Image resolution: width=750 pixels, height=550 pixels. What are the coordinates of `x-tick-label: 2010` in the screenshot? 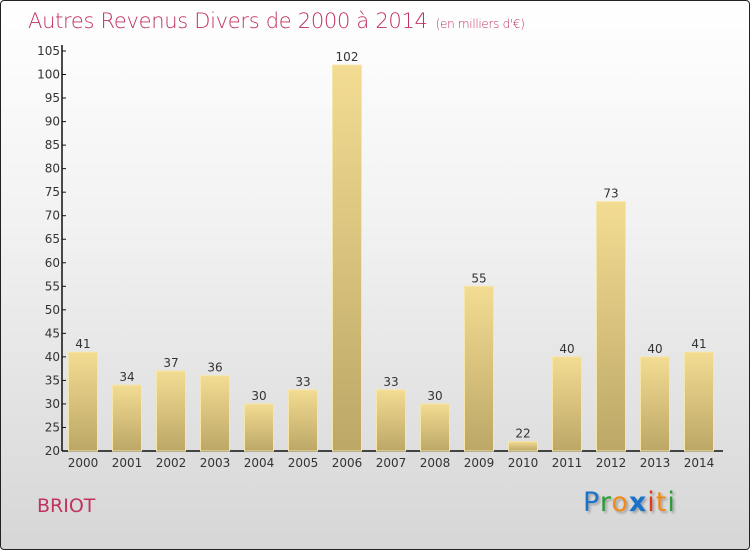 It's located at (523, 463).